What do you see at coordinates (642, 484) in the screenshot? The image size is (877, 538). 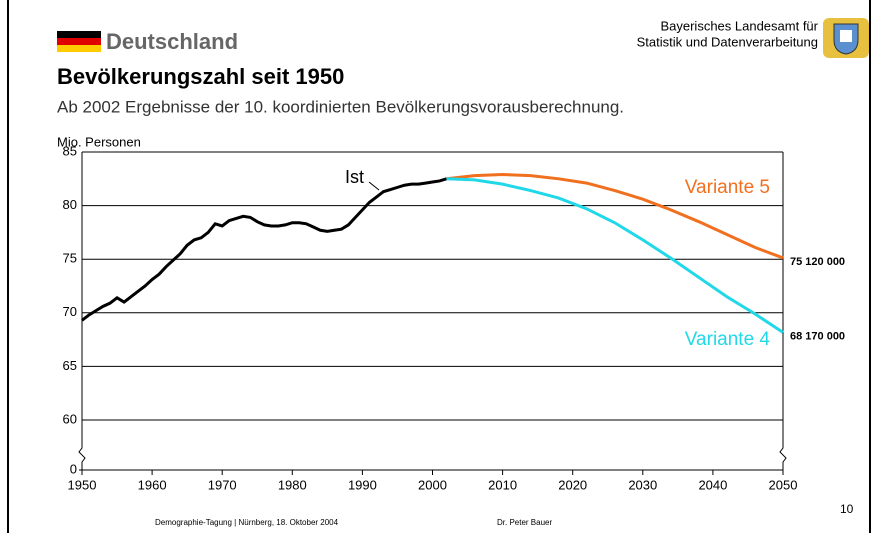 I see `x-tick-label: 2030` at bounding box center [642, 484].